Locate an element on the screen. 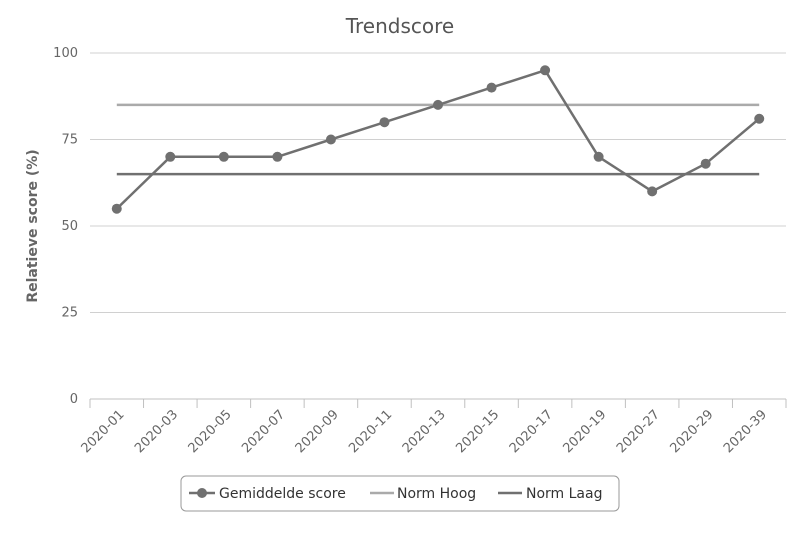 The height and width of the screenshot is (533, 800). y-tick-label-50: 50 is located at coordinates (69, 226).